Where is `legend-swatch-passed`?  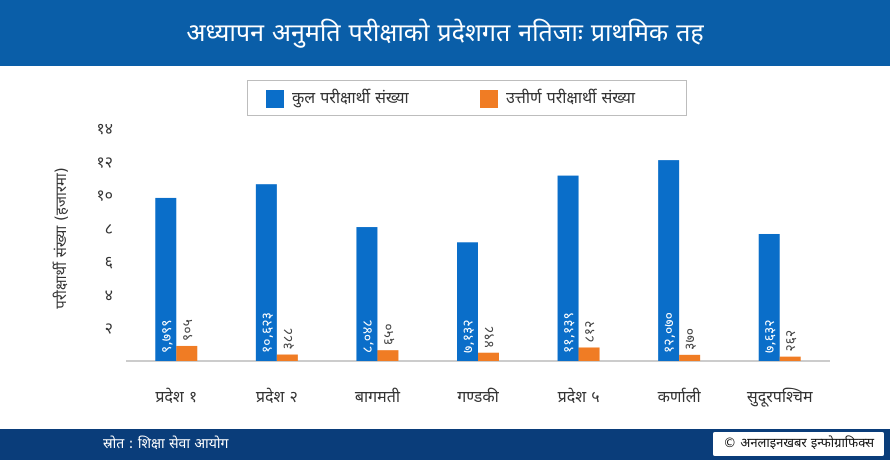 legend-swatch-passed is located at coordinates (489, 98).